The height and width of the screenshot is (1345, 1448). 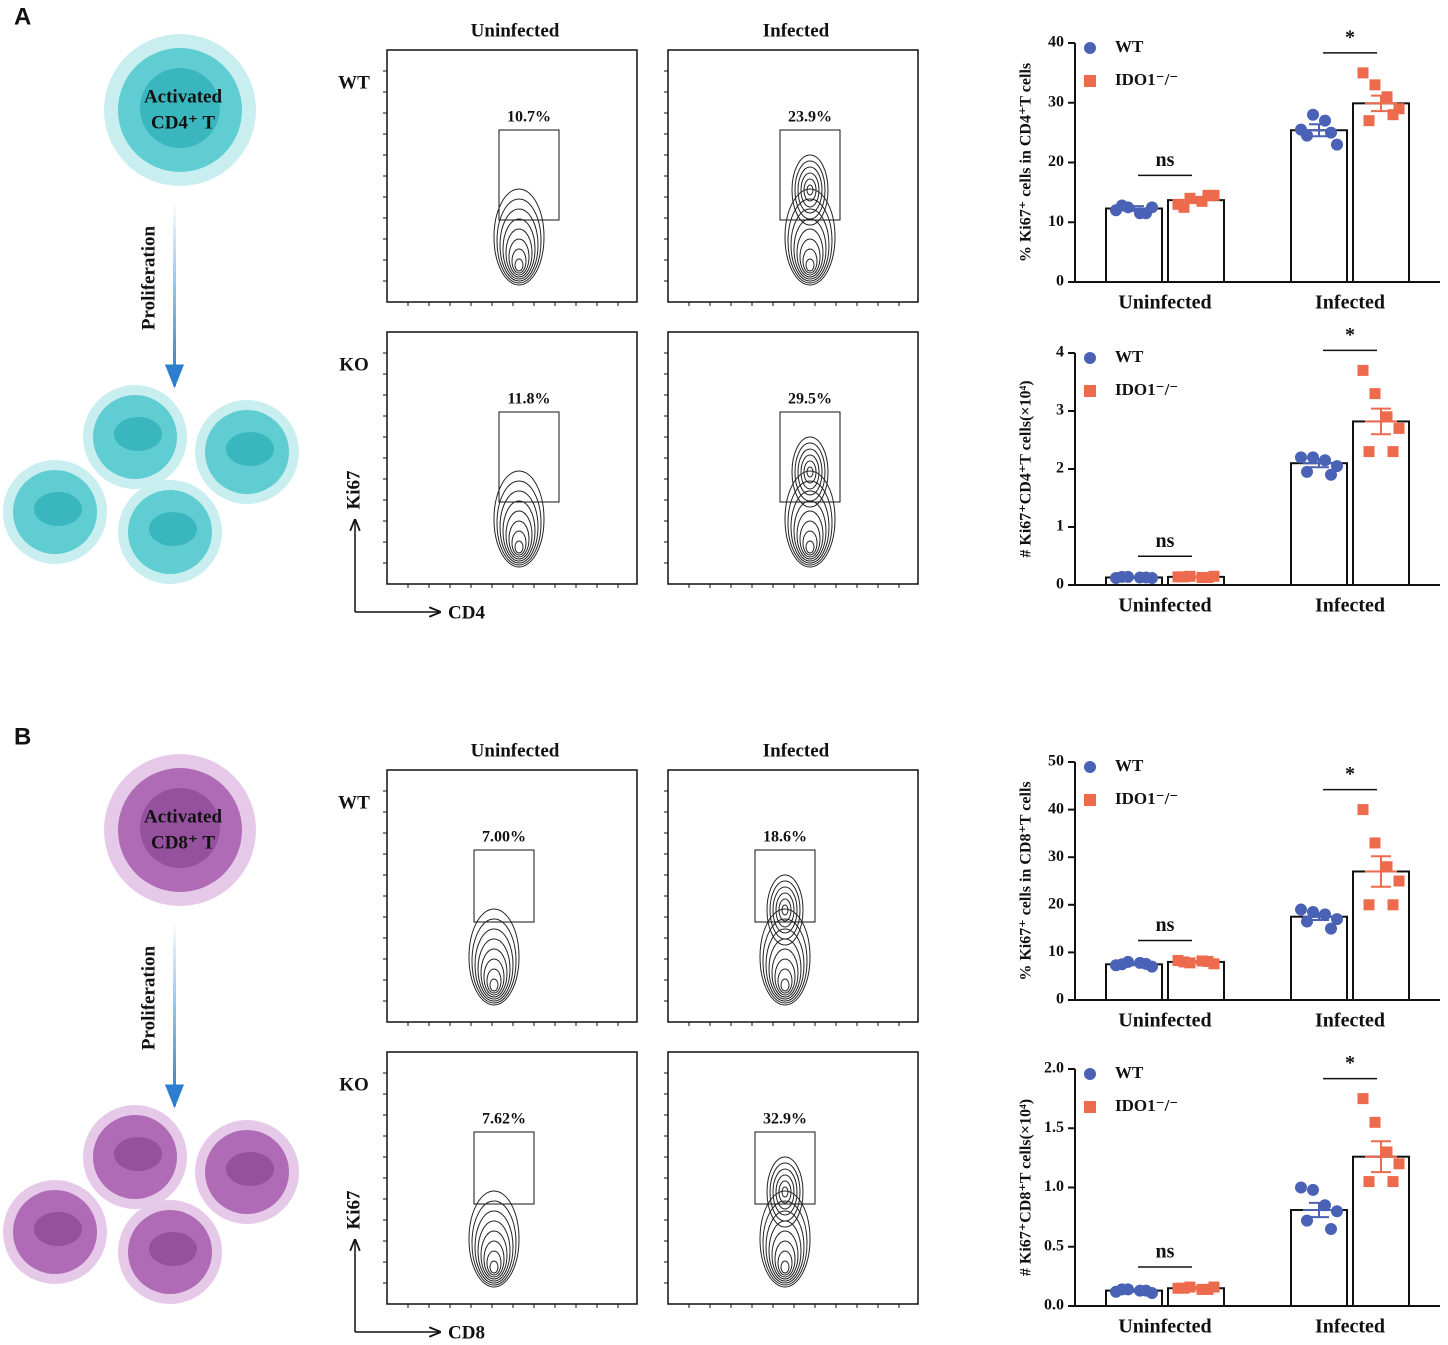 What do you see at coordinates (22, 16) in the screenshot?
I see `panel-label: A` at bounding box center [22, 16].